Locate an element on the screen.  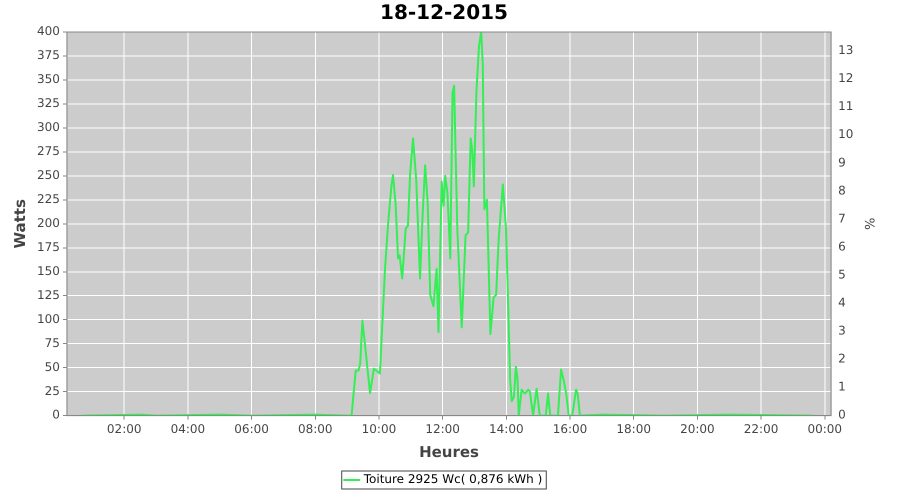
y-tick-label: 75 is located at coordinates (52, 343).